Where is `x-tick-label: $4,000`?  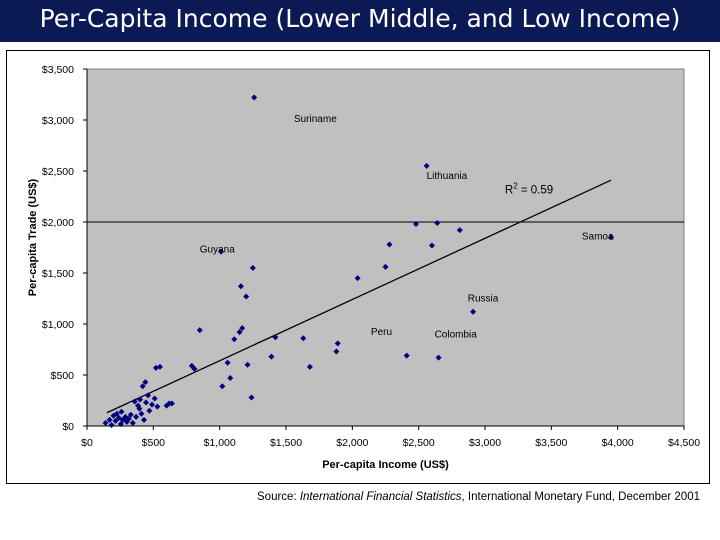
x-tick-label: $4,000 is located at coordinates (618, 443).